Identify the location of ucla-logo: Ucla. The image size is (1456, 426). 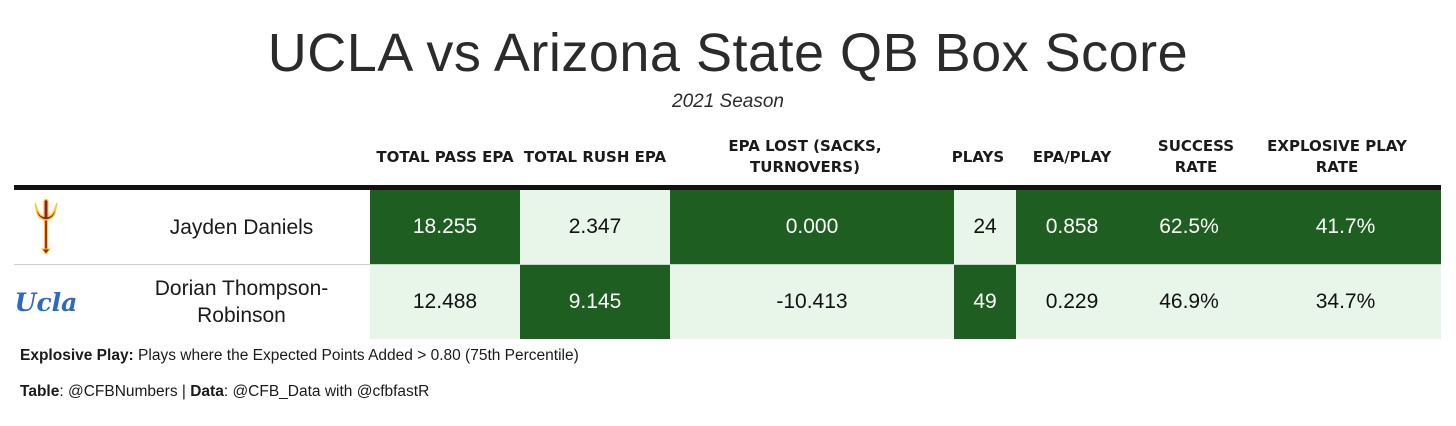
(46, 302).